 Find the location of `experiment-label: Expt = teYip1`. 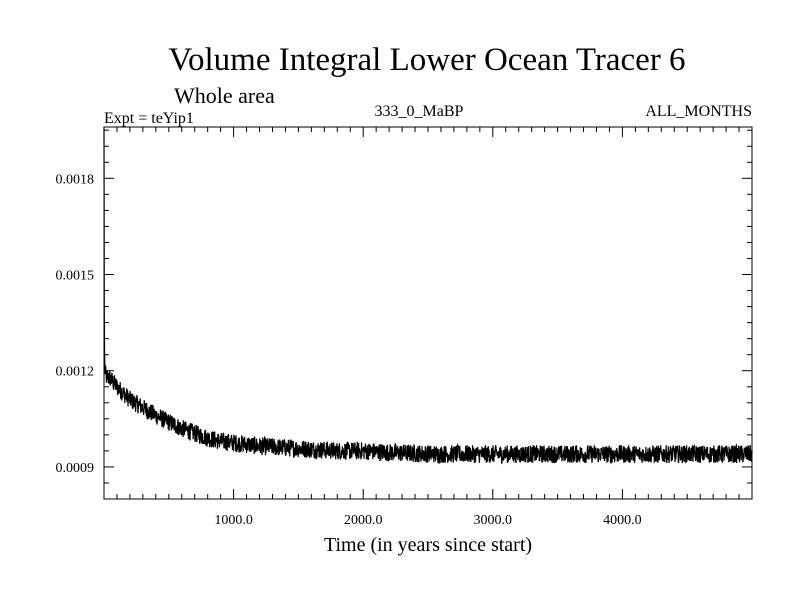

experiment-label: Expt = teYip1 is located at coordinates (149, 118).